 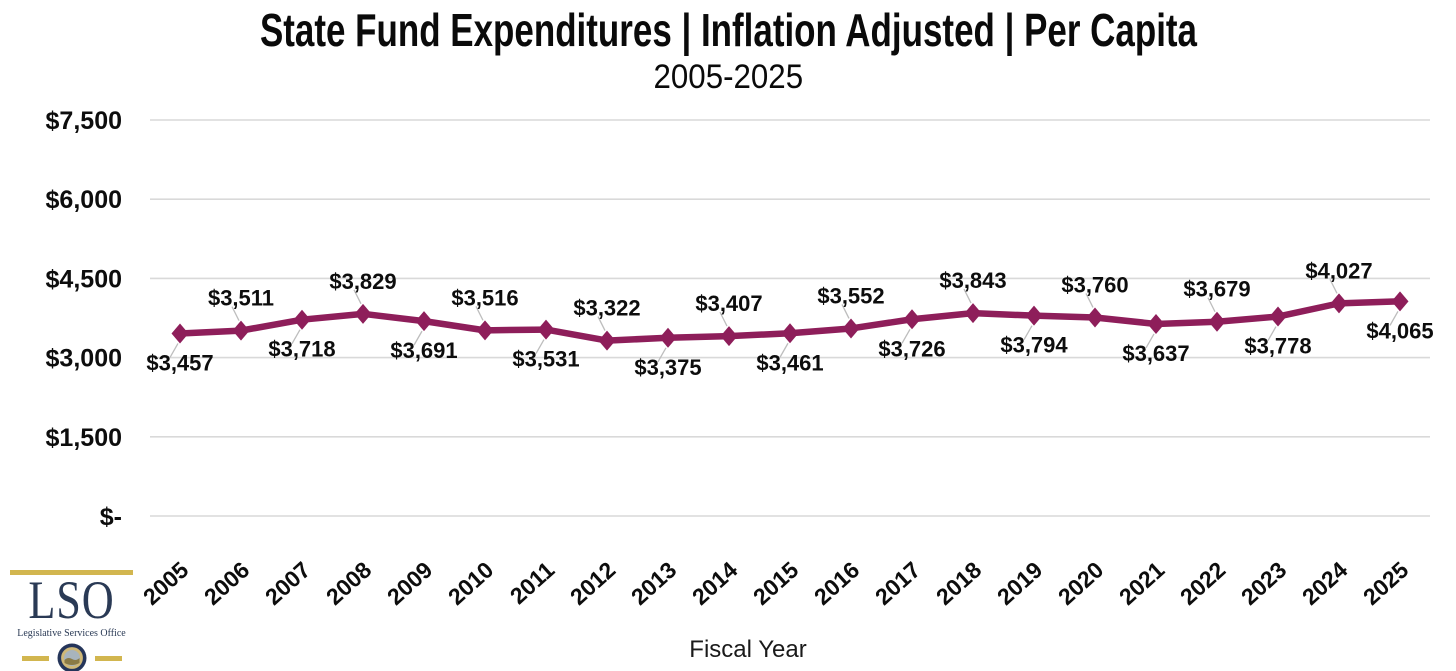 What do you see at coordinates (836, 583) in the screenshot?
I see `x-tick-label: 2016` at bounding box center [836, 583].